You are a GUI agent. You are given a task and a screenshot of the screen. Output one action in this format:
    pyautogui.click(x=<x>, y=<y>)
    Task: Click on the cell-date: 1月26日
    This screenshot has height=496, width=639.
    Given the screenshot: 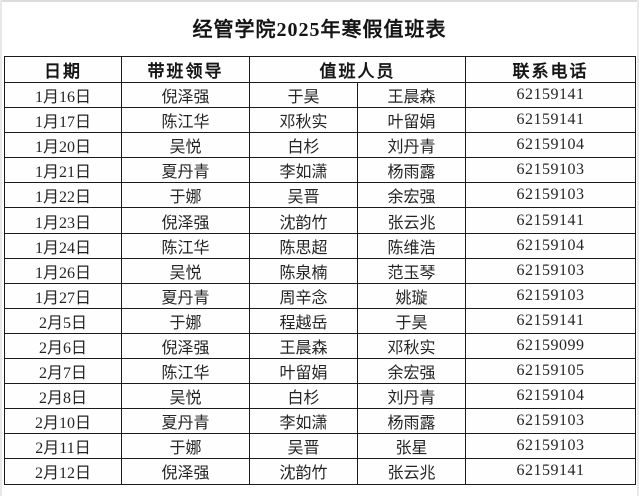 What is the action you would take?
    pyautogui.click(x=63, y=270)
    